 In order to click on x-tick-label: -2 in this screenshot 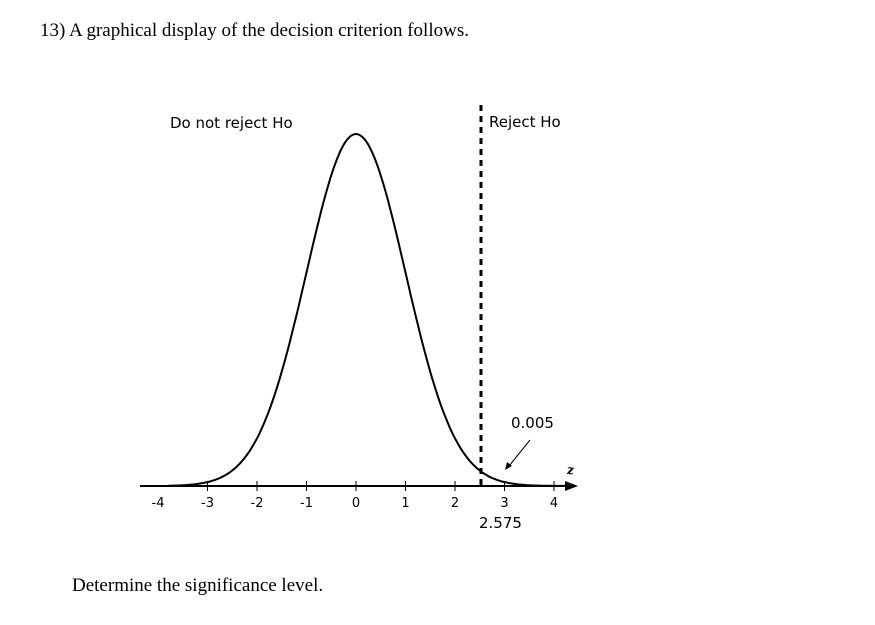, I will do `click(257, 503)`.